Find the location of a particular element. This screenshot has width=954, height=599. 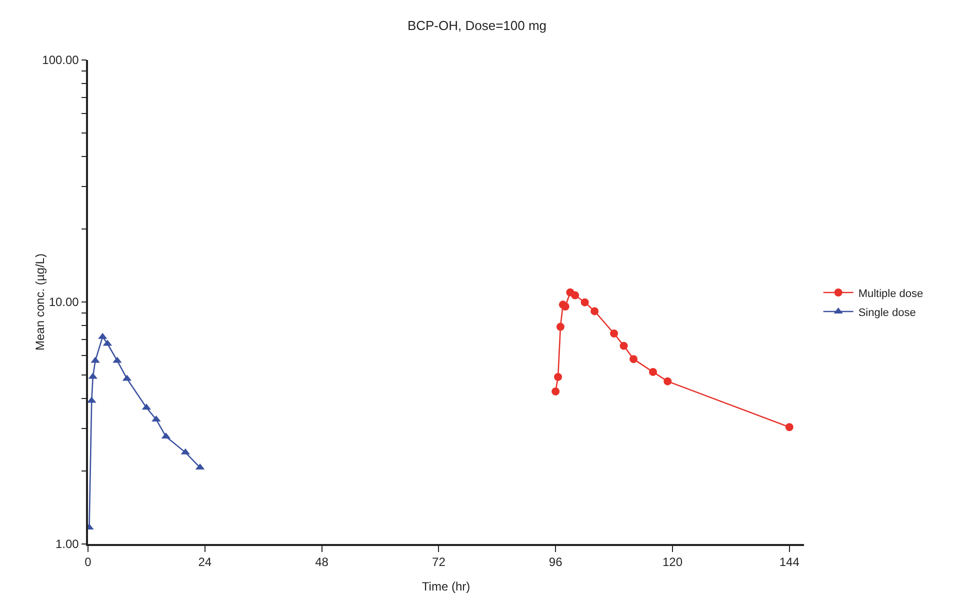

y-axis-title: Mean conc. (µg/L) is located at coordinates (39, 302).